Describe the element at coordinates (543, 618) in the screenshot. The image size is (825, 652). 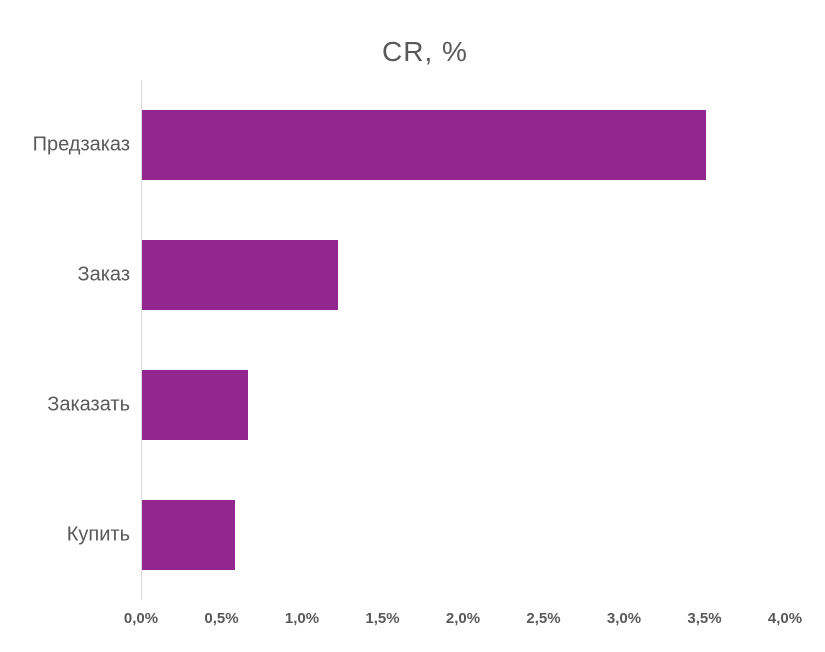
I see `x-axis-tick-label: 2,5%` at that location.